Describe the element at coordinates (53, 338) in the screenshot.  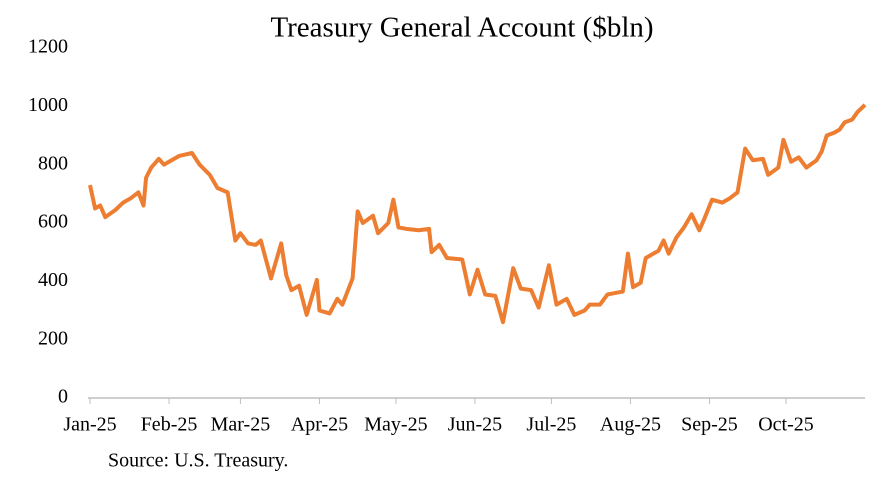
I see `y-tick-label: 200` at that location.